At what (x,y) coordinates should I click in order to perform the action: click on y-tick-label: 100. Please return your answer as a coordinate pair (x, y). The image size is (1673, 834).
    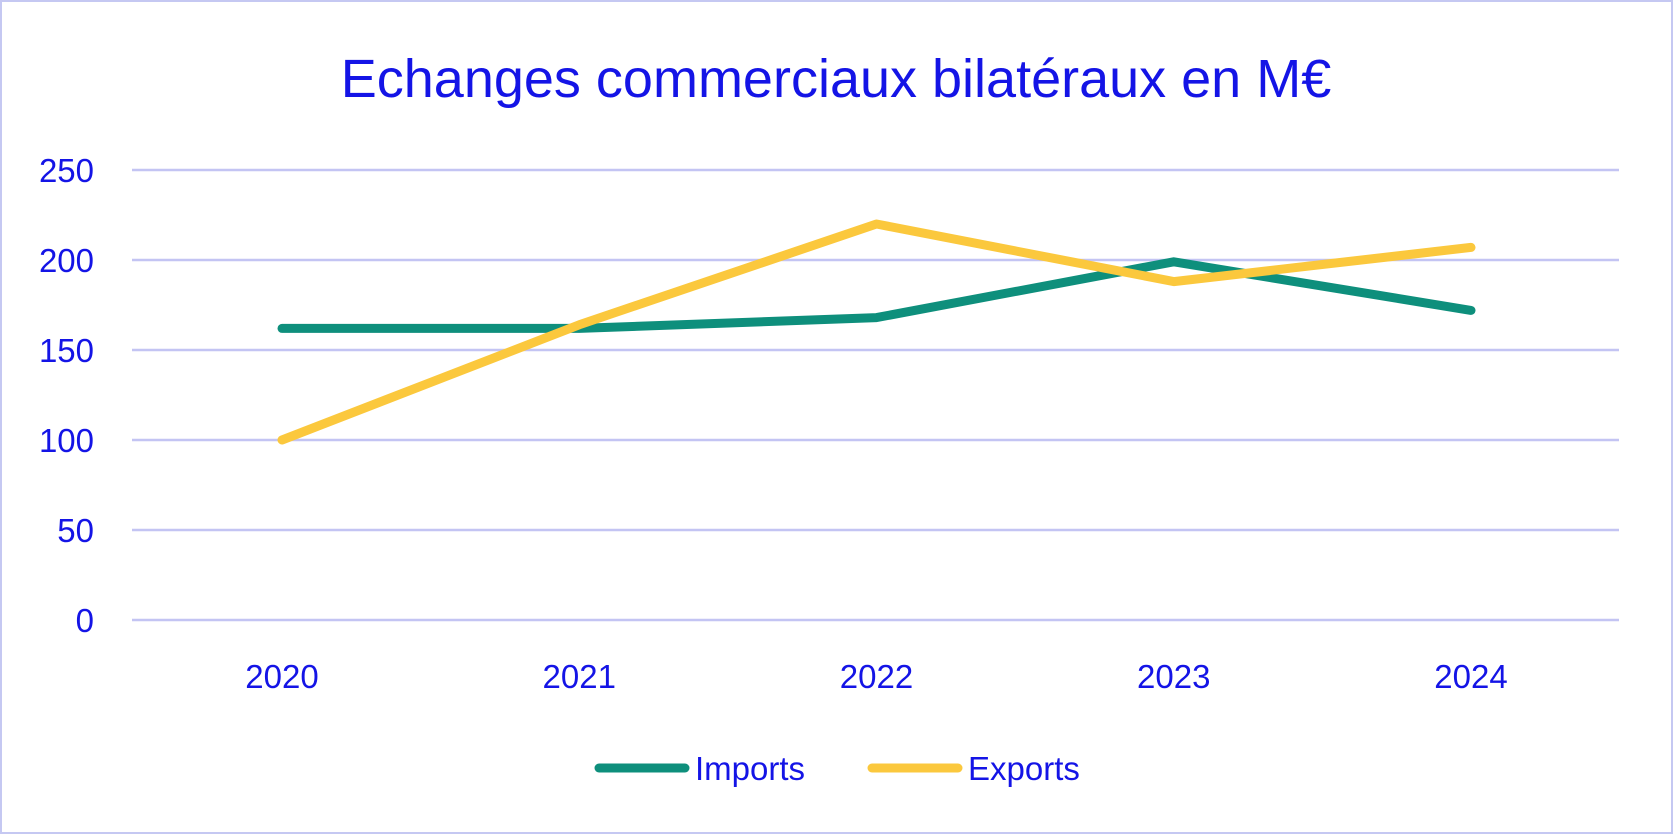
    Looking at the image, I should click on (66, 440).